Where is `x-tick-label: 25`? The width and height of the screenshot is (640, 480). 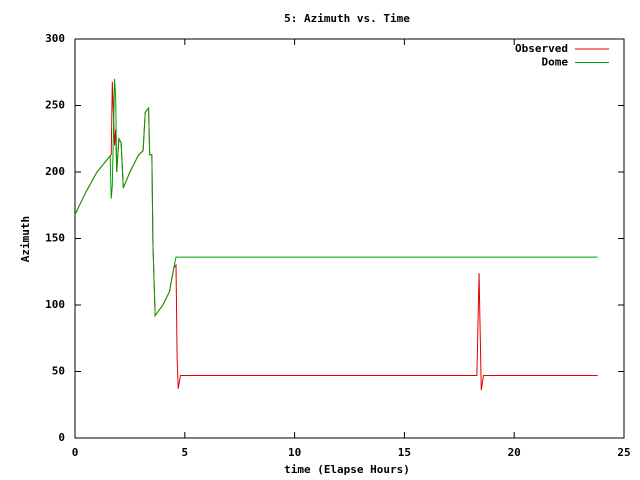 x-tick-label: 25 is located at coordinates (623, 452).